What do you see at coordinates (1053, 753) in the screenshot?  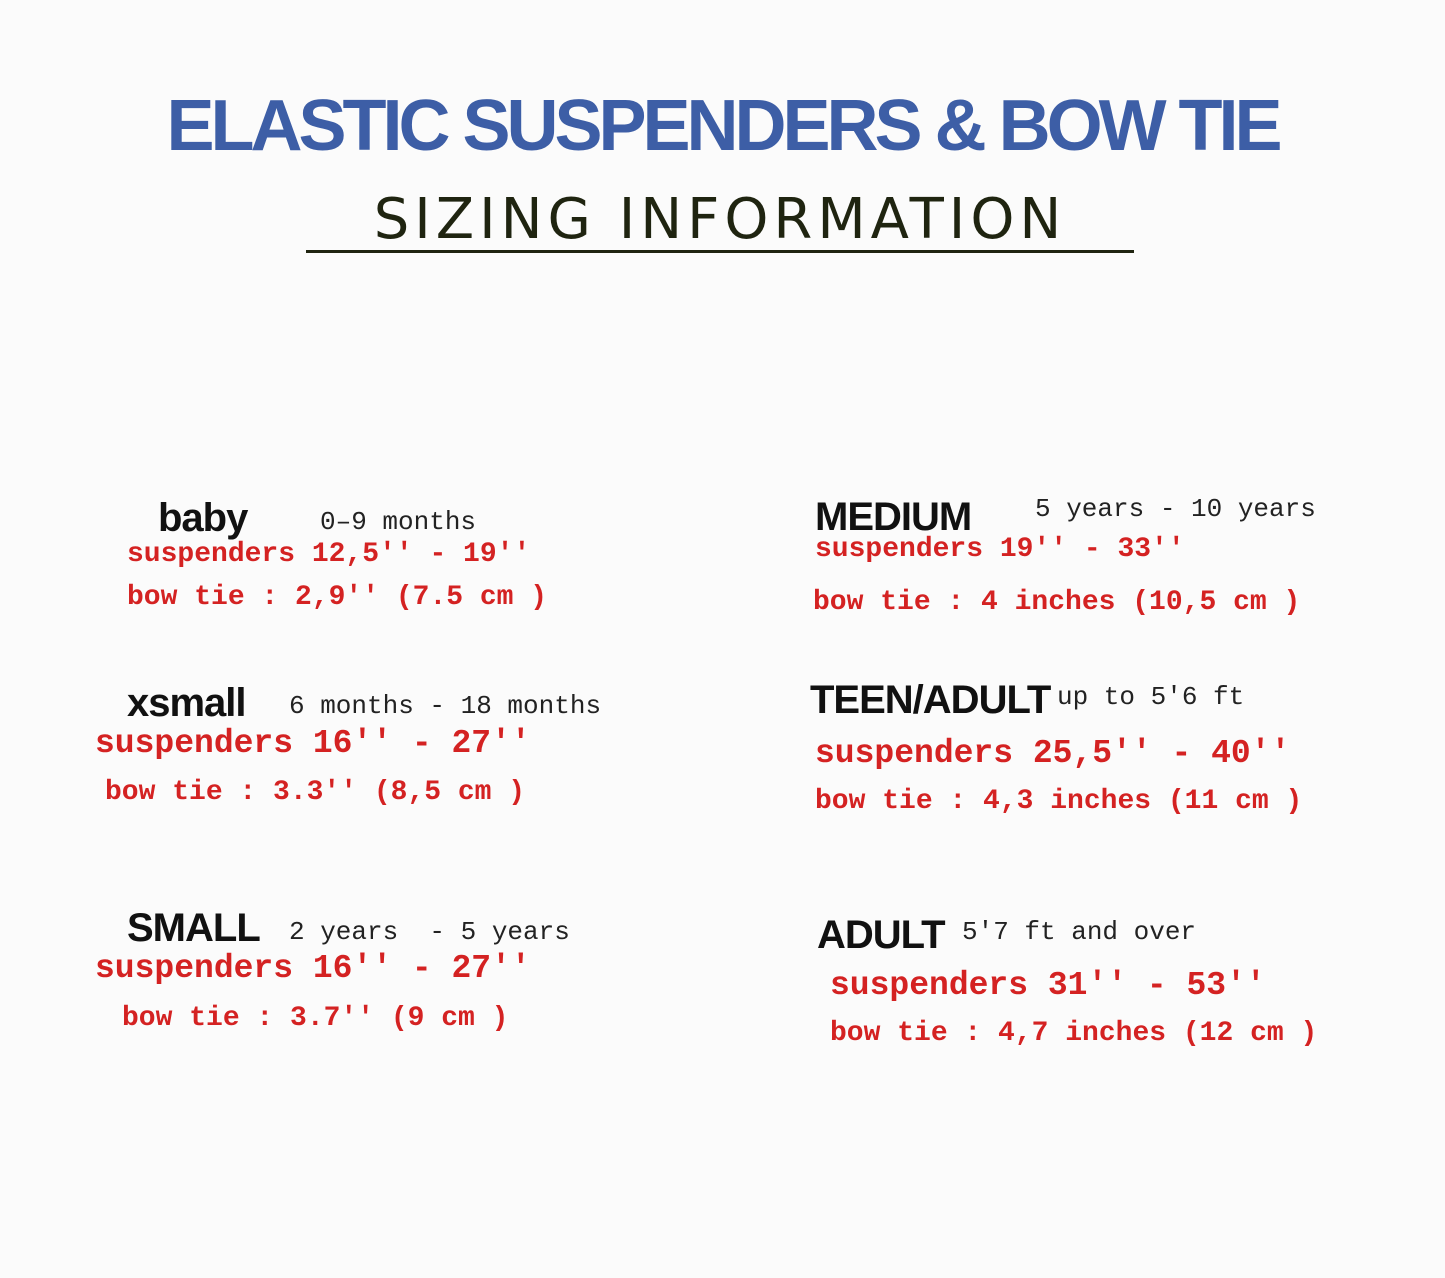 I see `suspenders-teen-adult: suspenders 25,5'' - 40''` at bounding box center [1053, 753].